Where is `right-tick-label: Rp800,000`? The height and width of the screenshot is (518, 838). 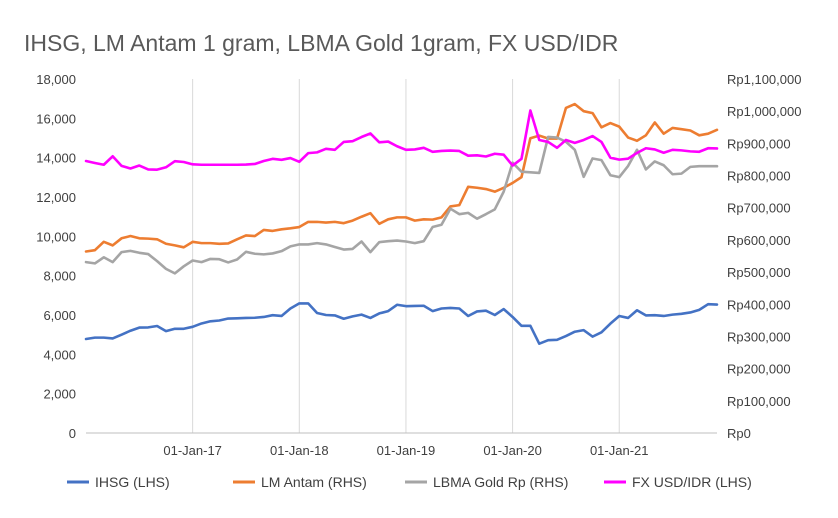 right-tick-label: Rp800,000 is located at coordinates (759, 176).